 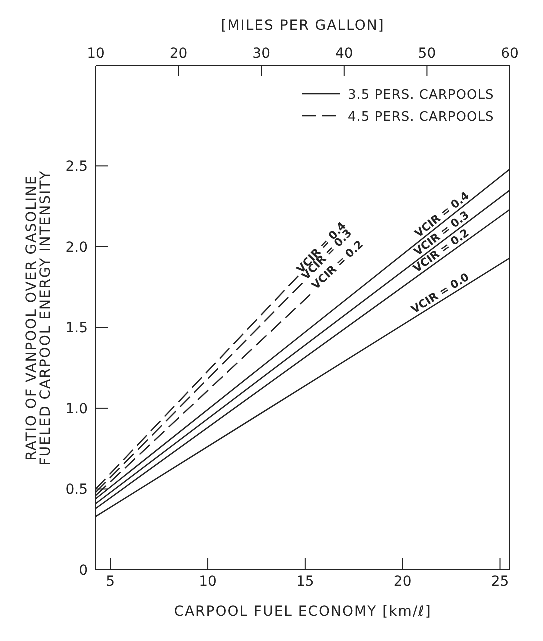 I want to click on y-tick-label: 2.5, so click(x=77, y=167).